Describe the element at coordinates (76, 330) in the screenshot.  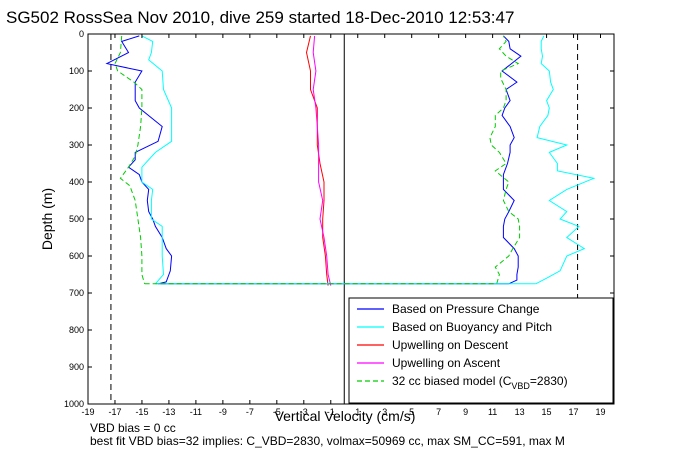
I see `y-tick-label: 800` at that location.